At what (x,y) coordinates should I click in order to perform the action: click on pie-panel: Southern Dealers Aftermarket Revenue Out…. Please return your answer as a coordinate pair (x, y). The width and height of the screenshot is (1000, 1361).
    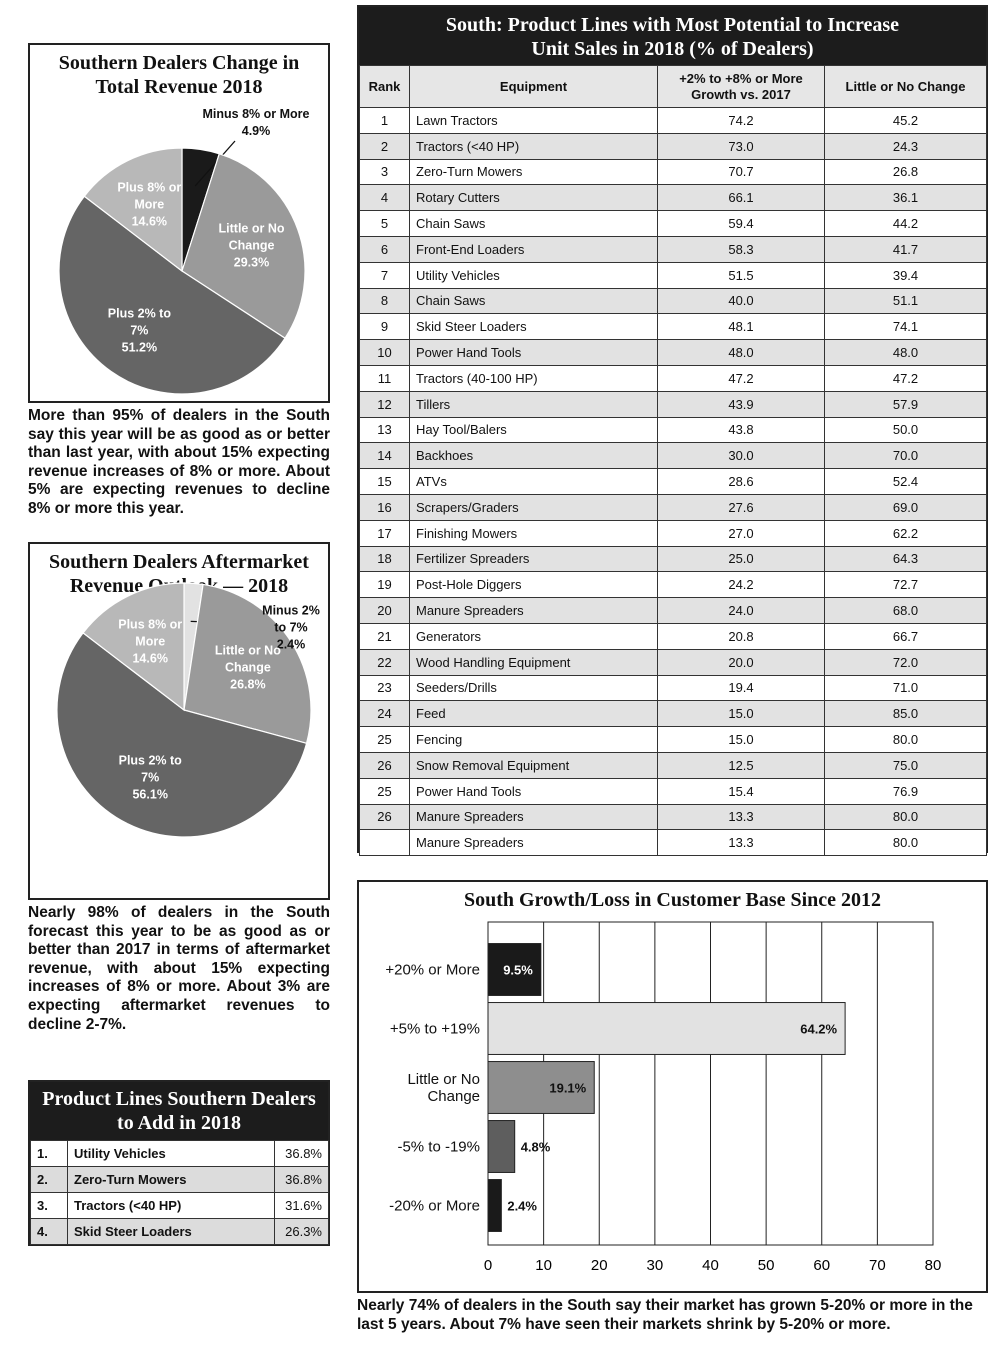
    Looking at the image, I should click on (179, 721).